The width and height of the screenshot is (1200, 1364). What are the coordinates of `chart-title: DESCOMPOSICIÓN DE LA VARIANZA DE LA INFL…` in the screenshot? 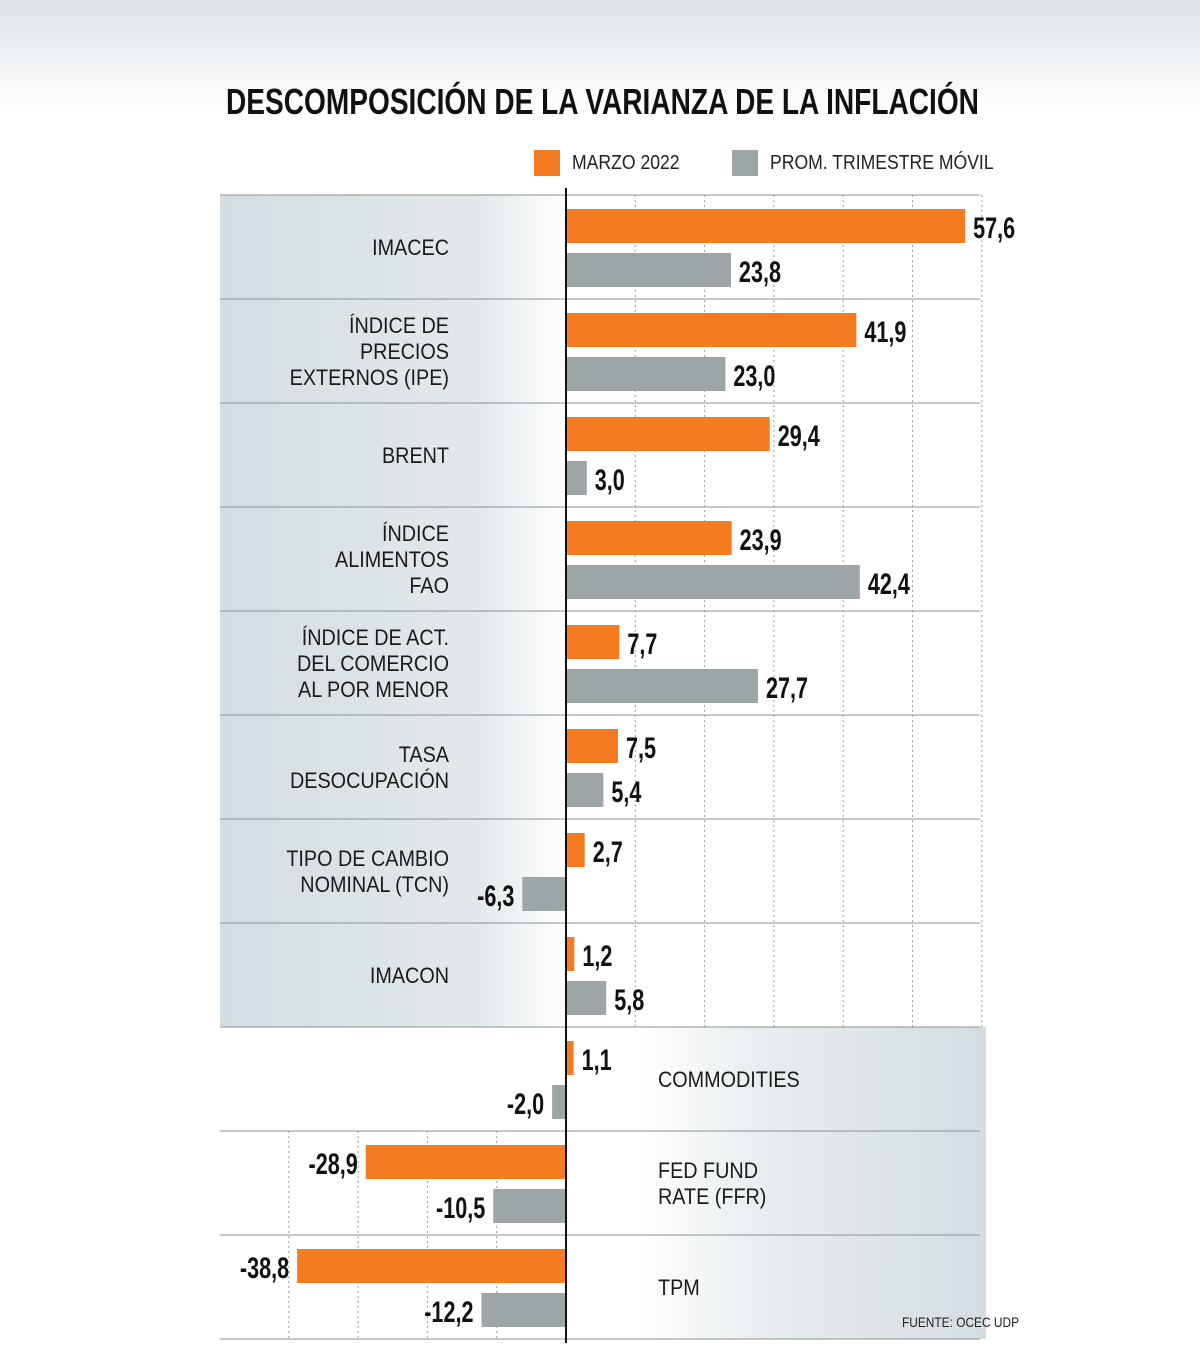 It's located at (602, 101).